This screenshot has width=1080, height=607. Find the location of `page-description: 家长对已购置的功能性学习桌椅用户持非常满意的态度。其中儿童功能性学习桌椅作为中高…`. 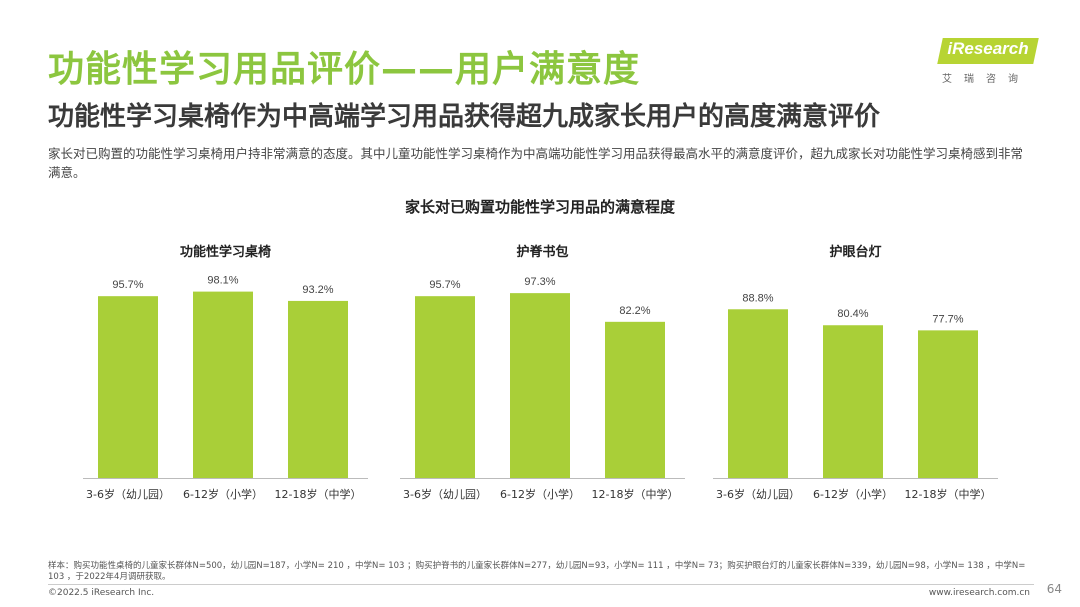

page-description: 家长对已购置的功能性学习桌椅用户持非常满意的态度。其中儿童功能性学习桌椅作为中高… is located at coordinates (536, 163).